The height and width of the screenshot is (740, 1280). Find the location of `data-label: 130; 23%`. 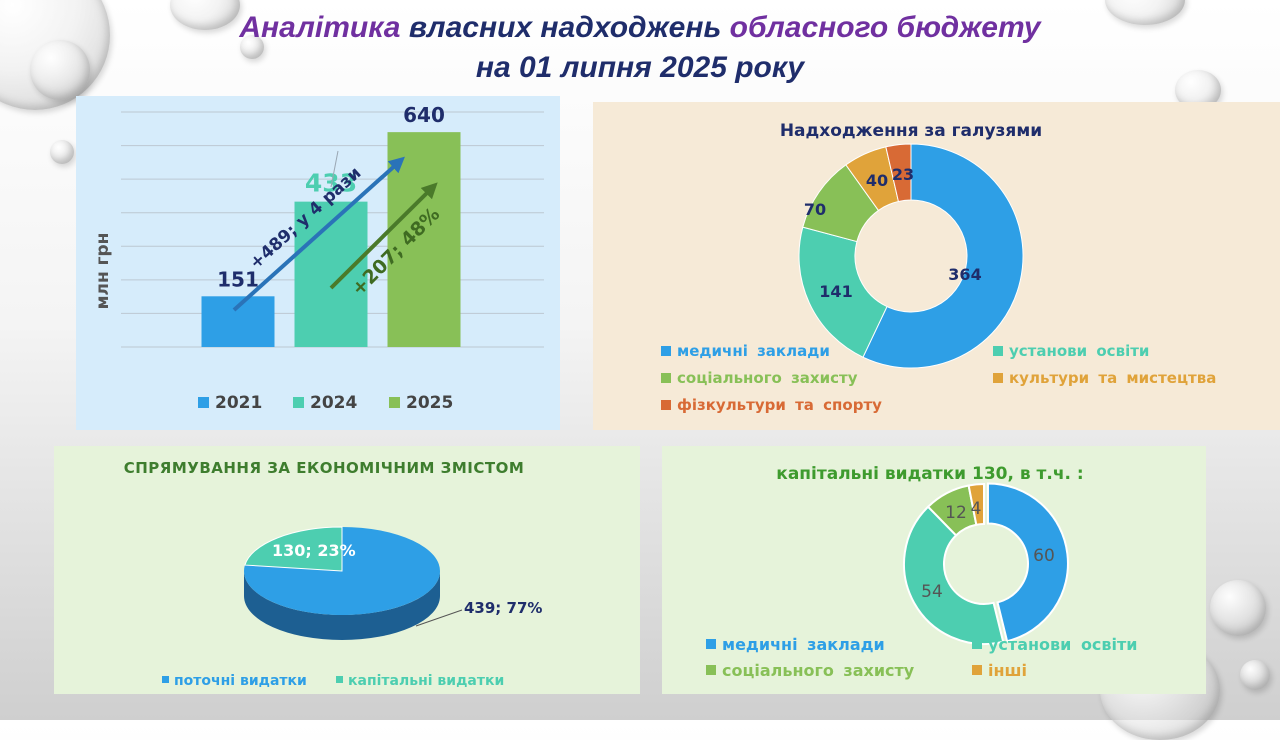

data-label: 130; 23% is located at coordinates (314, 550).